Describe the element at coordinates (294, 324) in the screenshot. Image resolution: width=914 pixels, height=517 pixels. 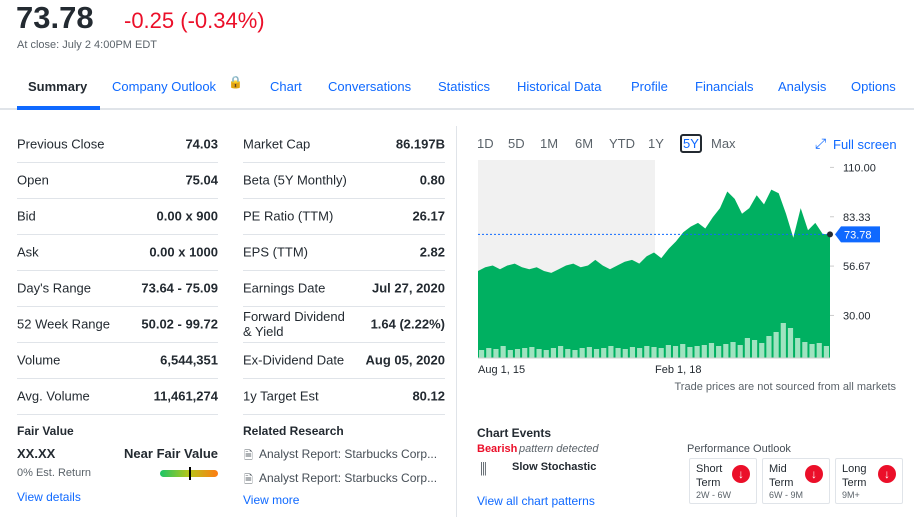
I see `stat-label: Forward Dividend & Yield` at that location.